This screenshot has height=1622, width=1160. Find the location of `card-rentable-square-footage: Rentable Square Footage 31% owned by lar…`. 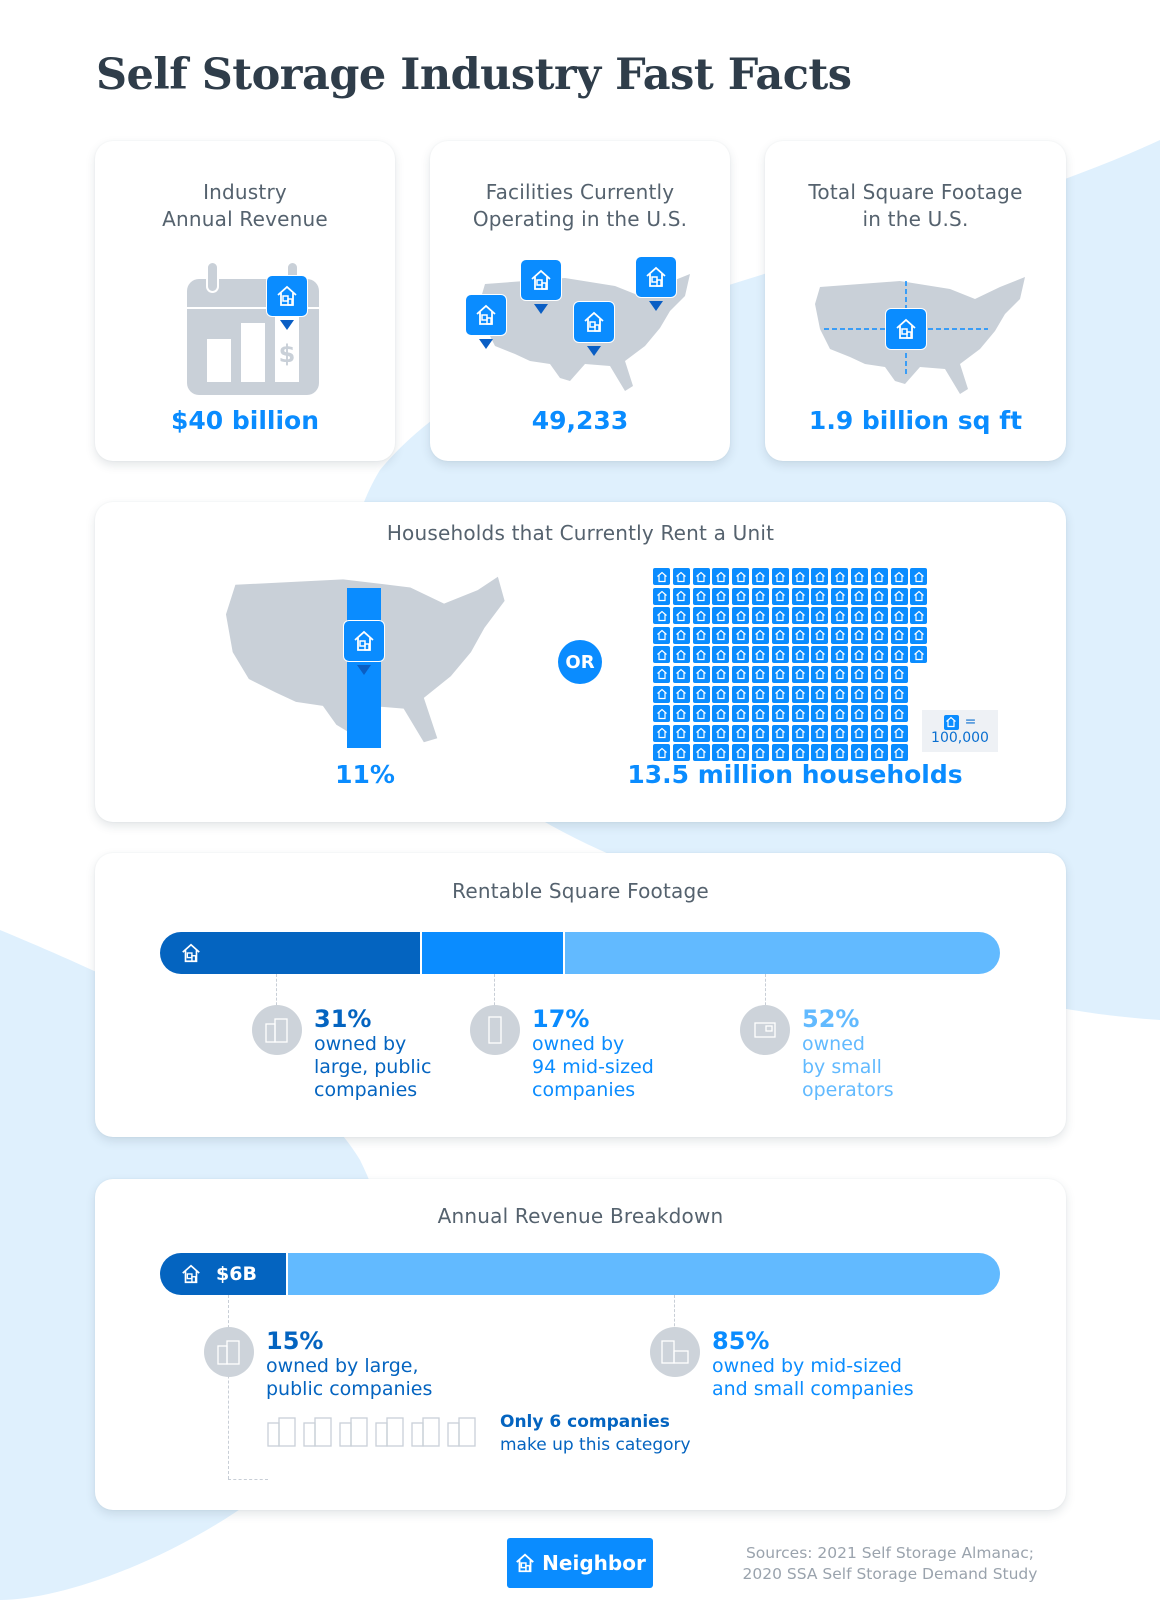

card-rentable-square-footage: Rentable Square Footage 31% owned by lar… is located at coordinates (580, 995).